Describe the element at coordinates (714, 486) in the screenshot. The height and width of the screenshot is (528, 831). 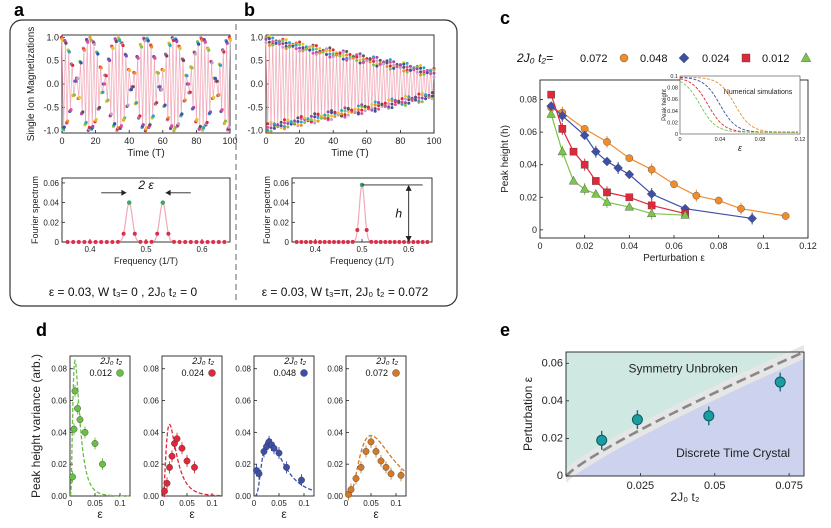
I see `e-xtick-label: 0.05` at that location.